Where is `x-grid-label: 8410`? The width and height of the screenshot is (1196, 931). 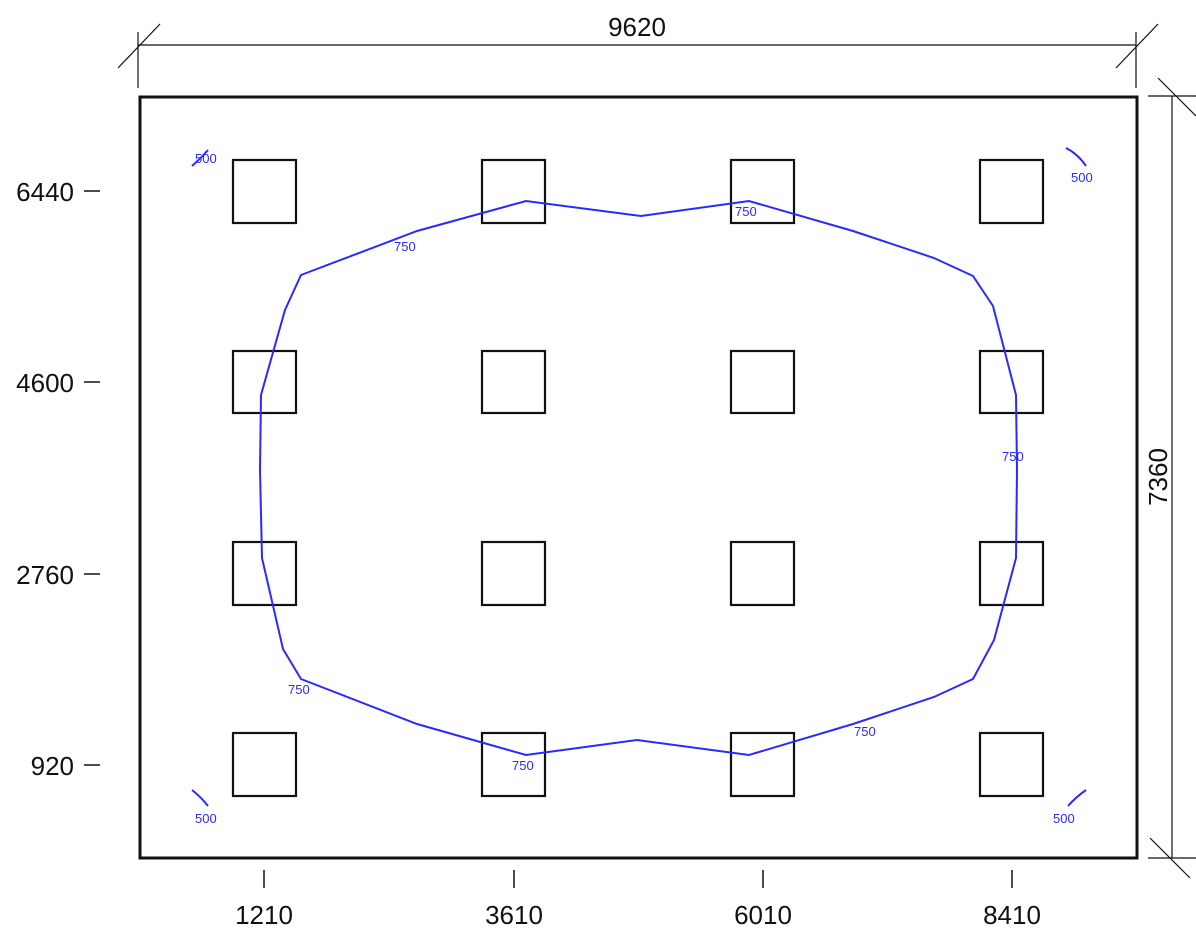
x-grid-label: 8410 is located at coordinates (1012, 915).